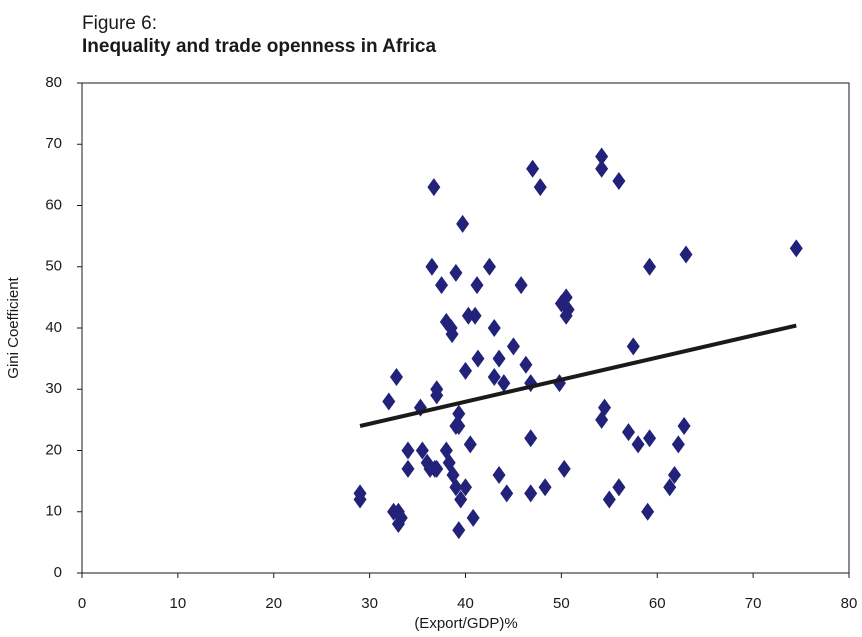  I want to click on x-tick-label: 60, so click(657, 603).